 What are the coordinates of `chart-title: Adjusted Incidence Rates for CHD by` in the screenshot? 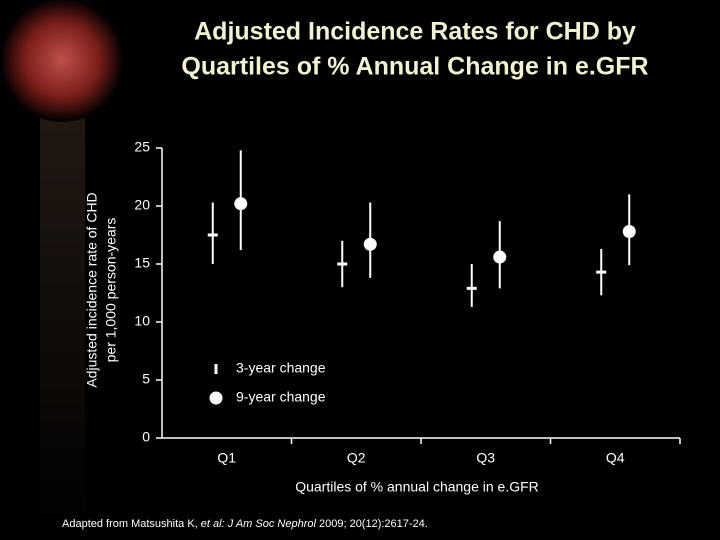 It's located at (415, 32).